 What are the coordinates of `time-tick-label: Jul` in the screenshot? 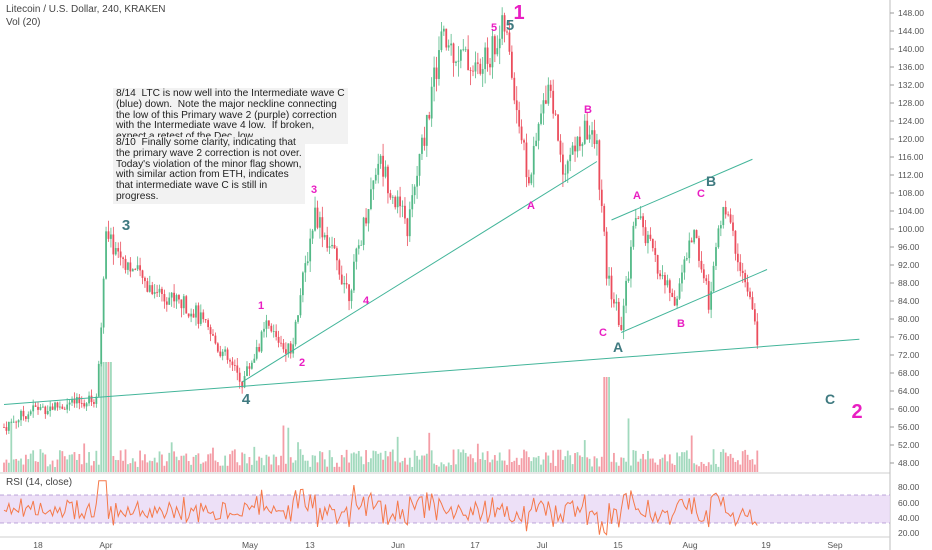 It's located at (542, 545).